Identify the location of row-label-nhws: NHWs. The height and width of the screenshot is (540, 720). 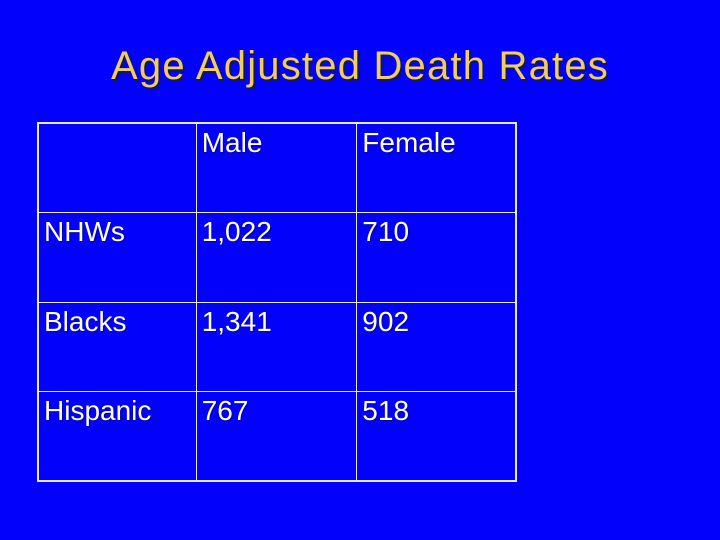
(117, 257).